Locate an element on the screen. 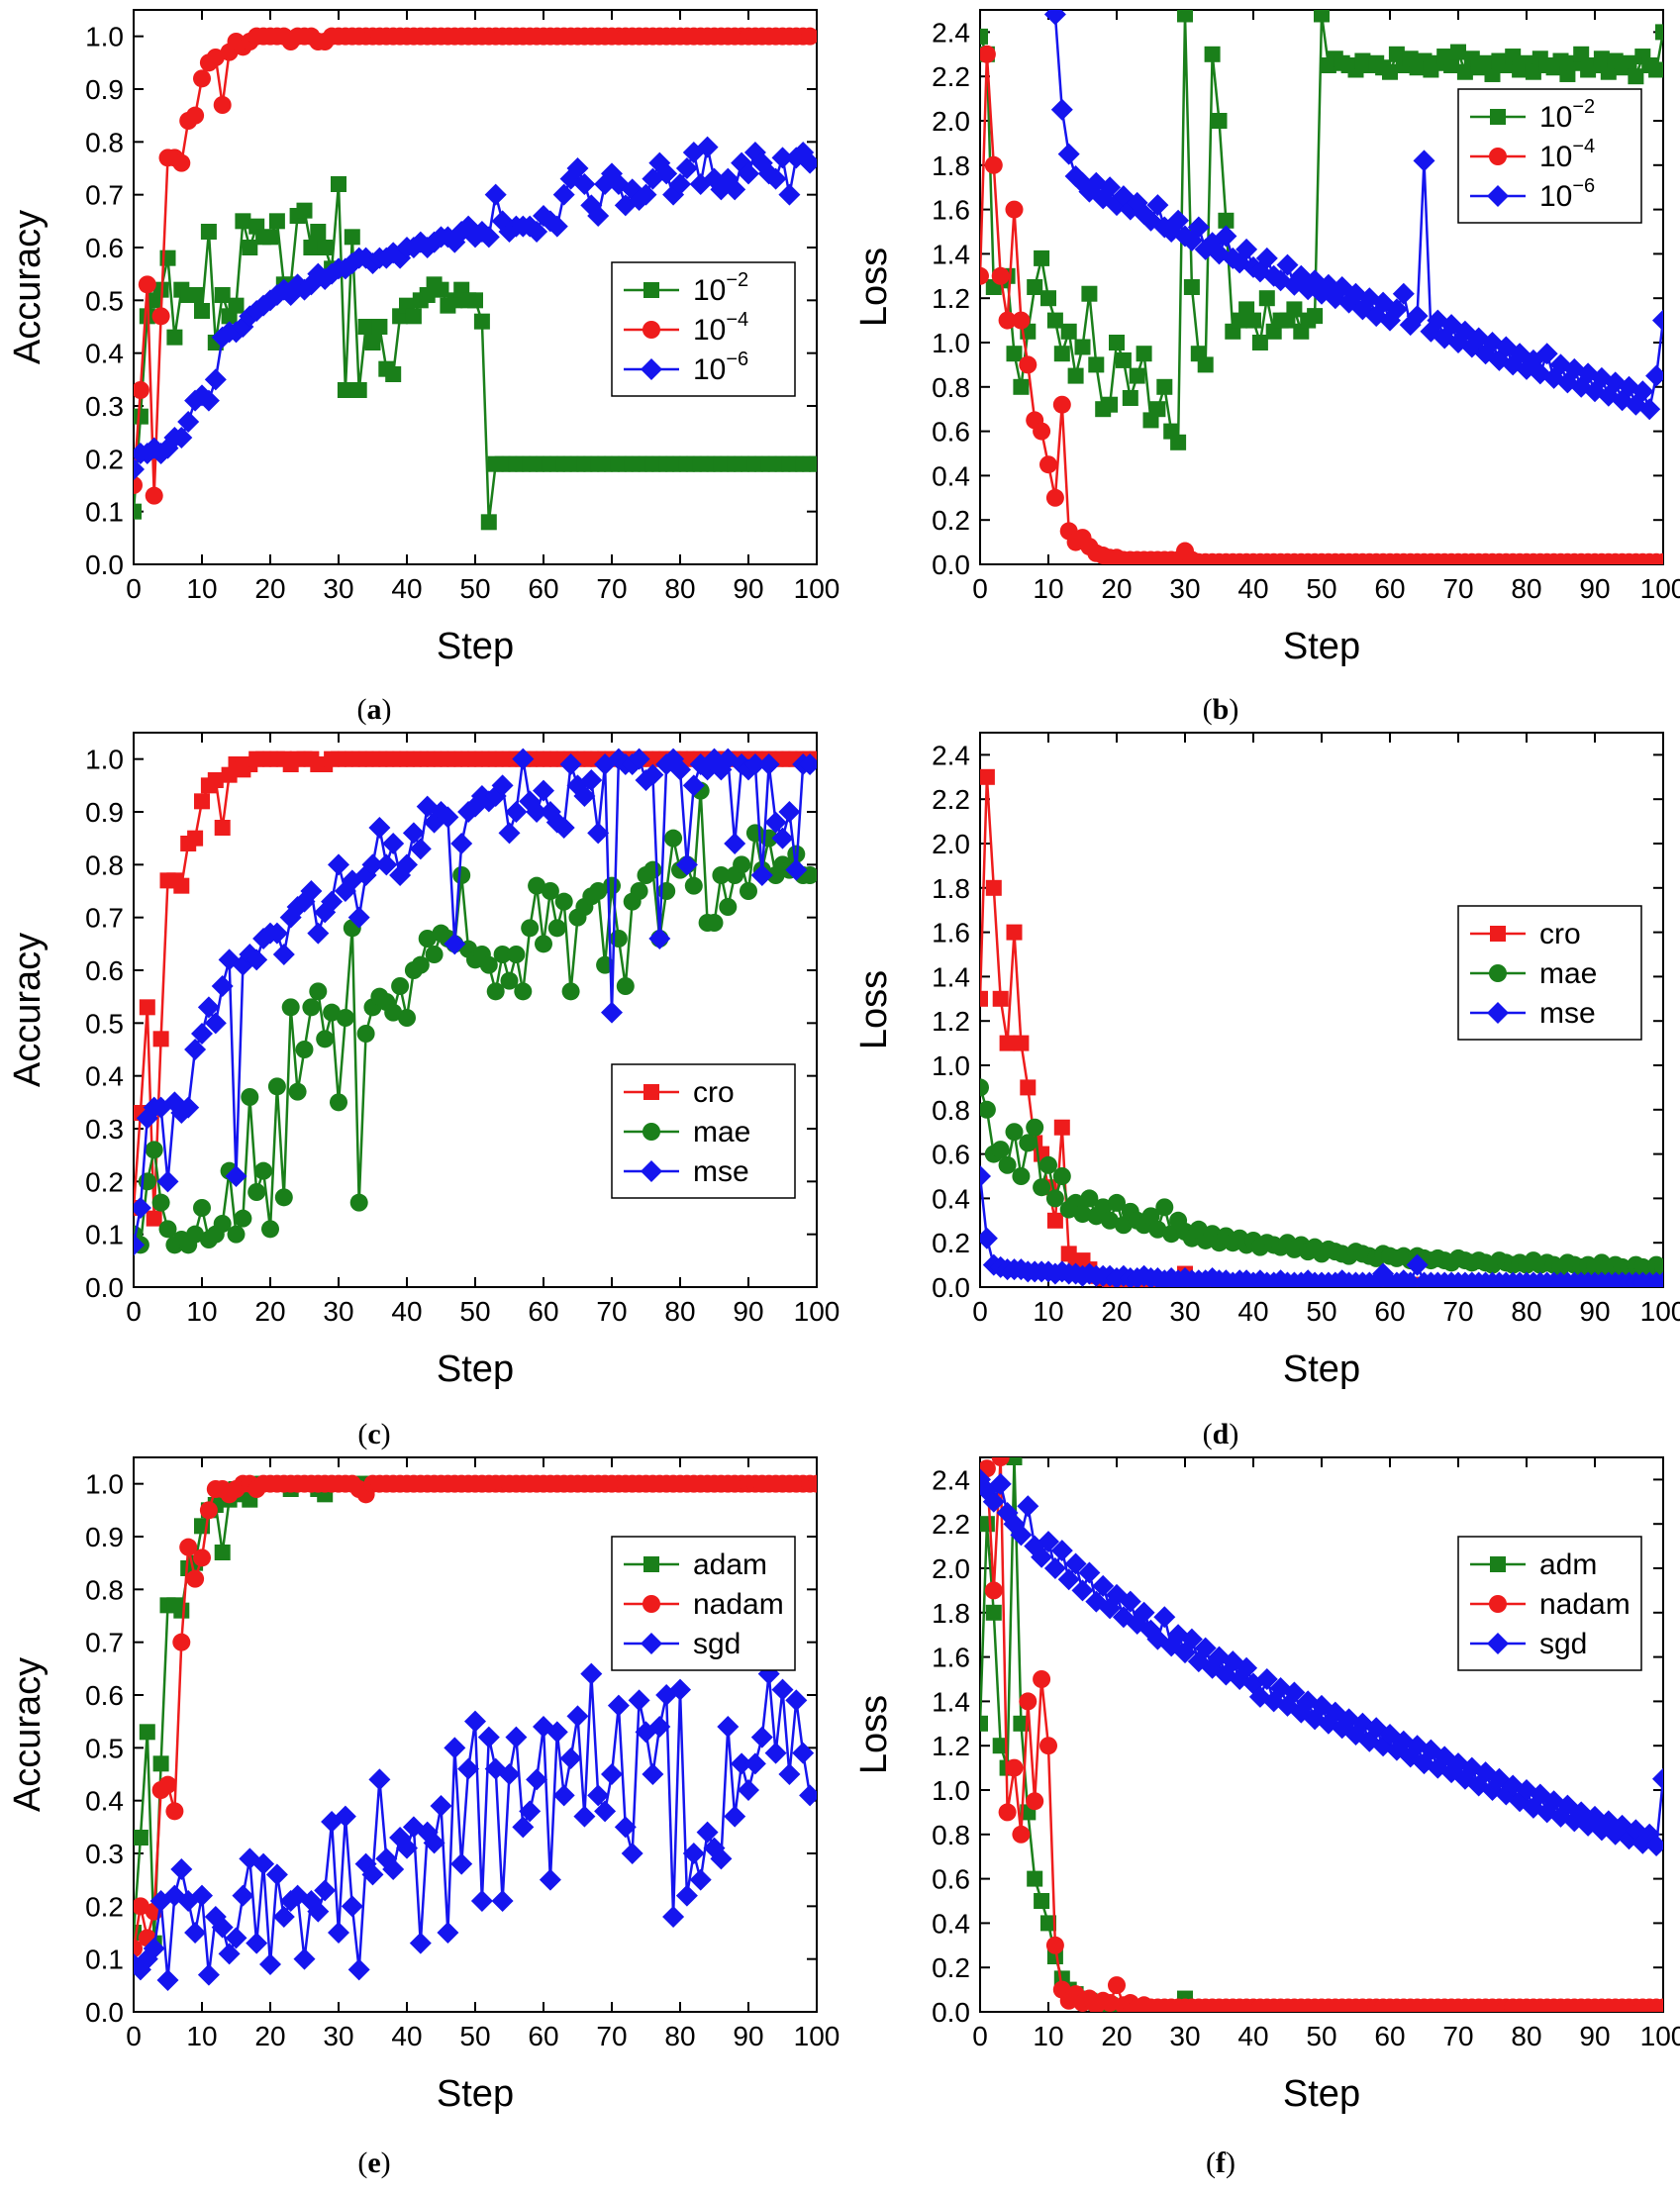 The image size is (1680, 2196). y-tick-label: 1.6 is located at coordinates (951, 933).